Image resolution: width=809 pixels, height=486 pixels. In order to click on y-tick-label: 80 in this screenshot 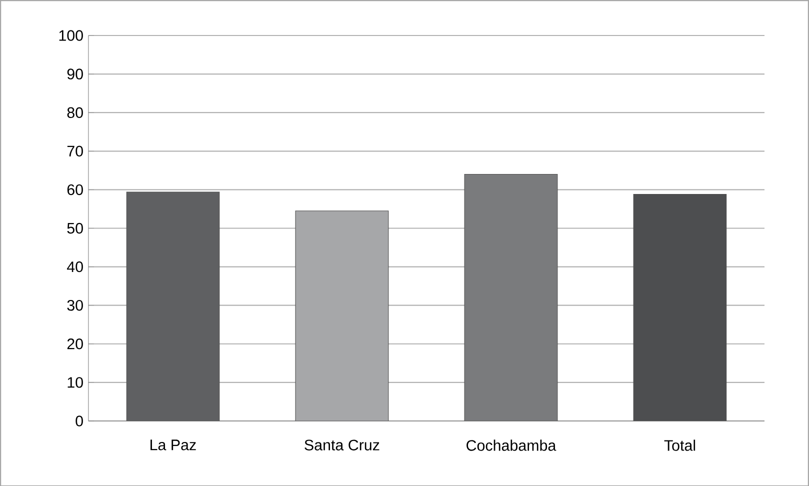, I will do `click(75, 112)`.